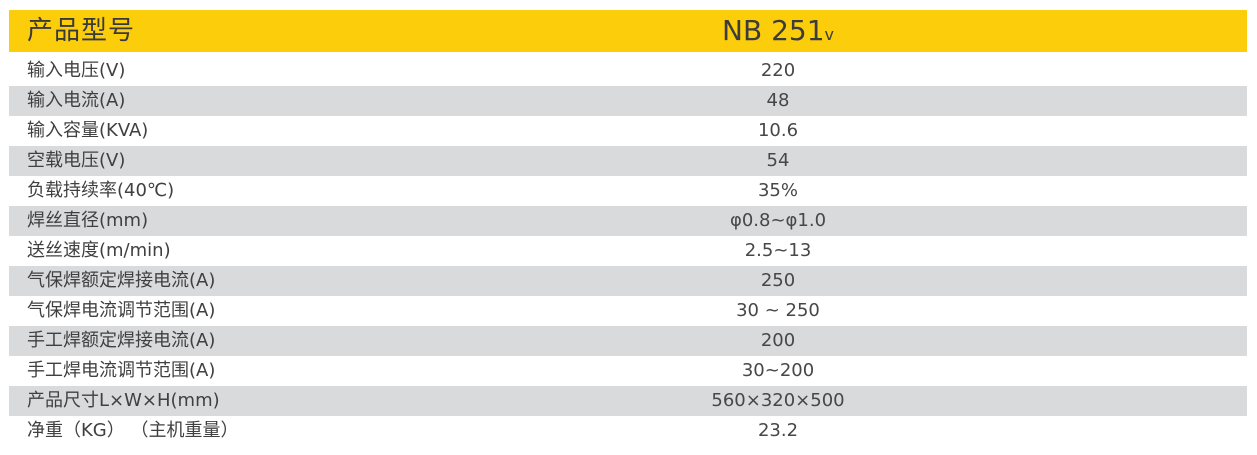 This screenshot has height=455, width=1257. Describe the element at coordinates (628, 341) in the screenshot. I see `table-row: 手工焊额定焊接电流(A) 200` at that location.